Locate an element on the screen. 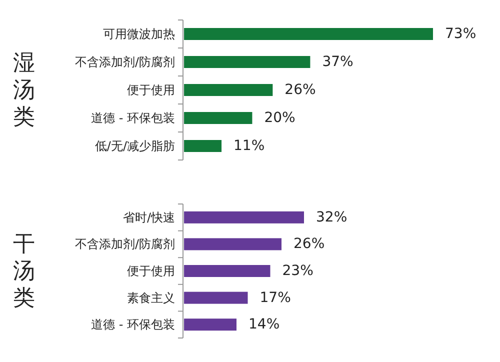 The width and height of the screenshot is (500, 362). y-tick-label: 可用微波加热 is located at coordinates (139, 34).